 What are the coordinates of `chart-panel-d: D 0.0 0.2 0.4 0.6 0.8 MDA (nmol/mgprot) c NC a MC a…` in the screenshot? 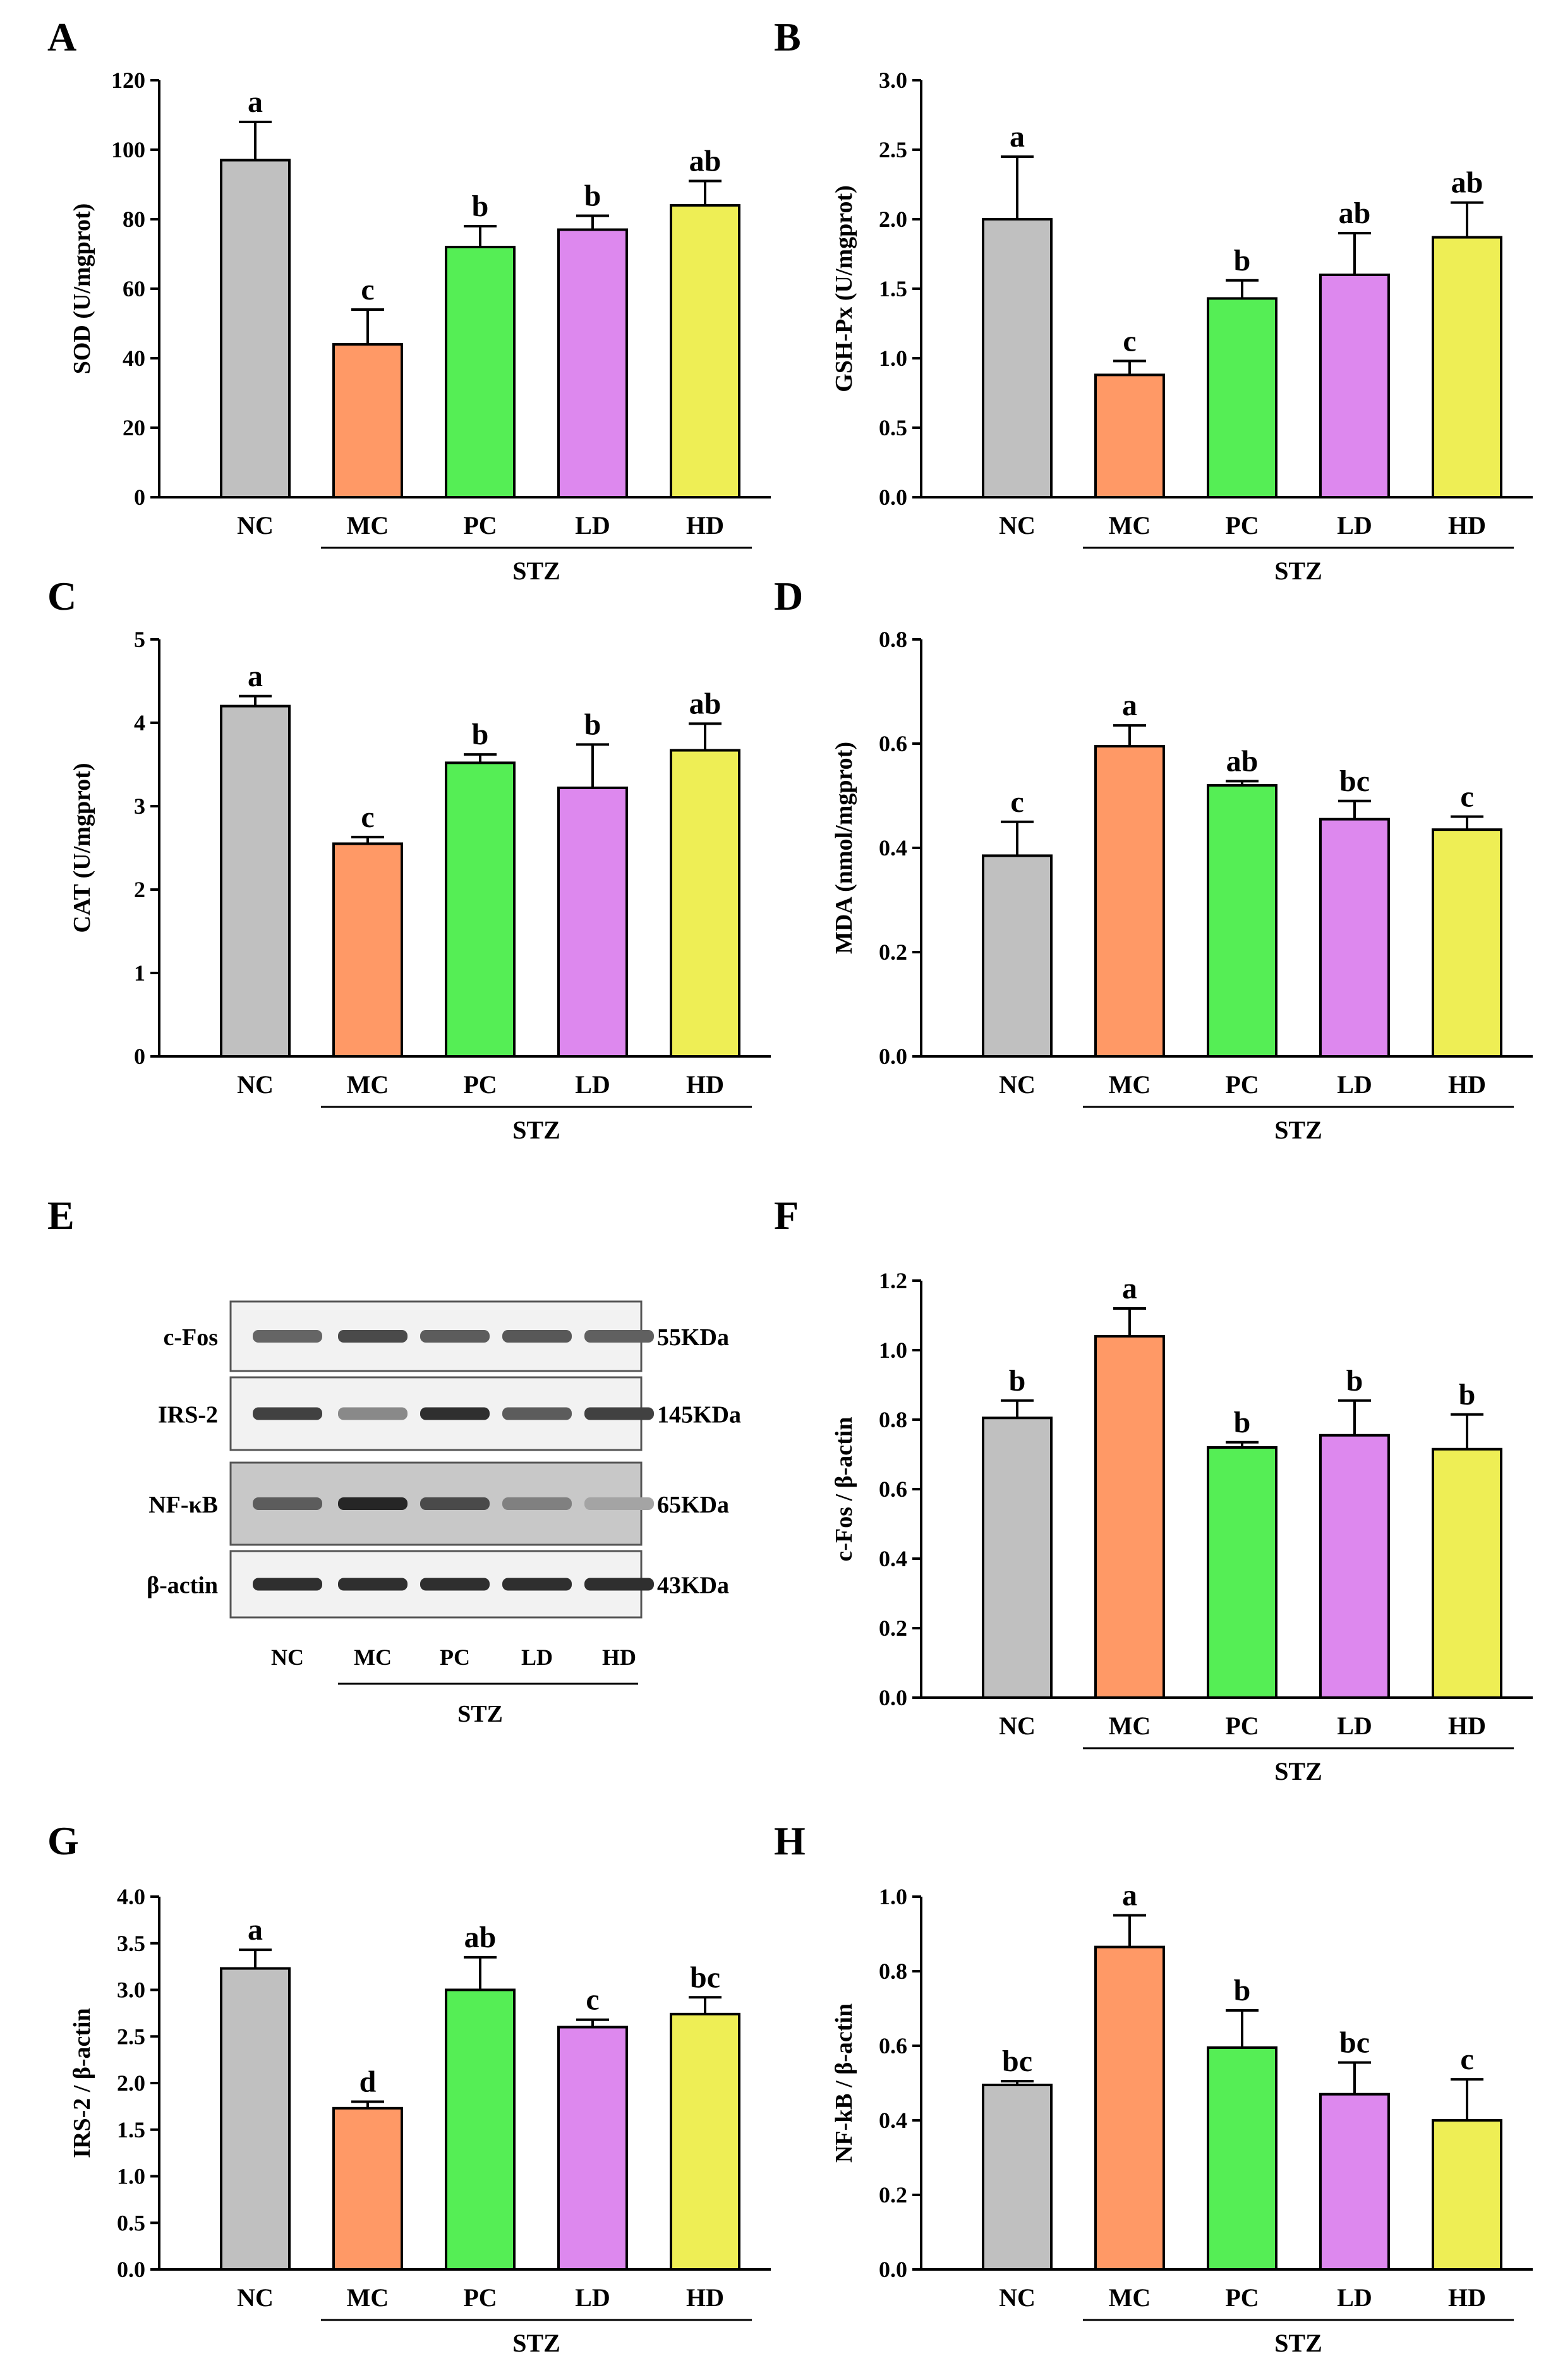 It's located at (1153, 859).